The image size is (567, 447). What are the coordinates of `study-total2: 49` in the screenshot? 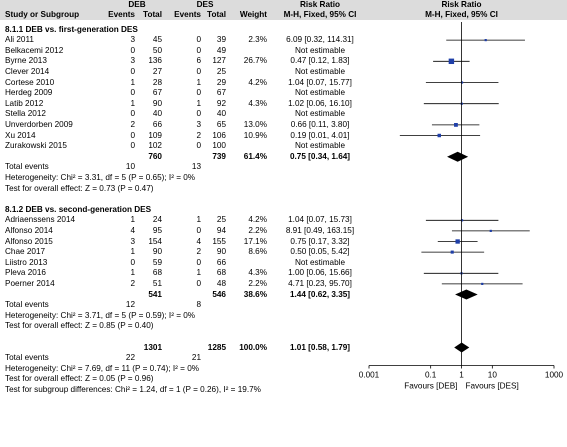 It's located at (221, 50).